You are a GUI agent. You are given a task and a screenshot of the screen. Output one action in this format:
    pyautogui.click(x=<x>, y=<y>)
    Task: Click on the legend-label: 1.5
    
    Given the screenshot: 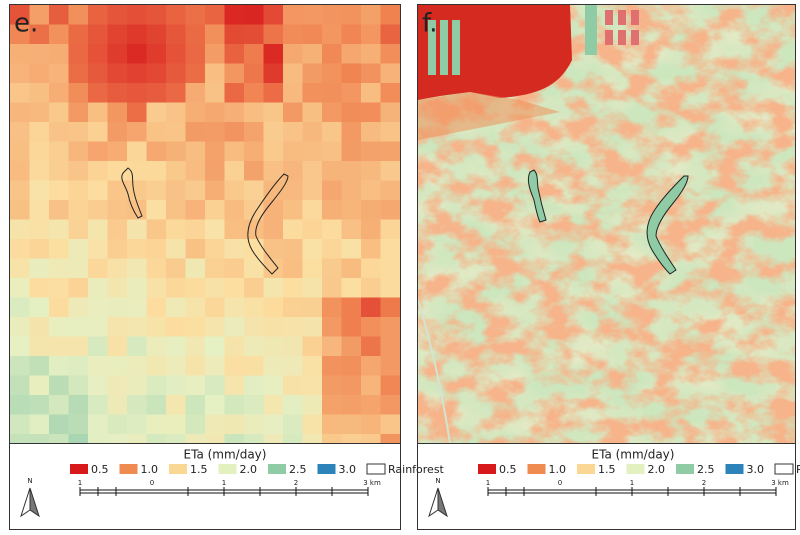 What is the action you would take?
    pyautogui.click(x=199, y=469)
    